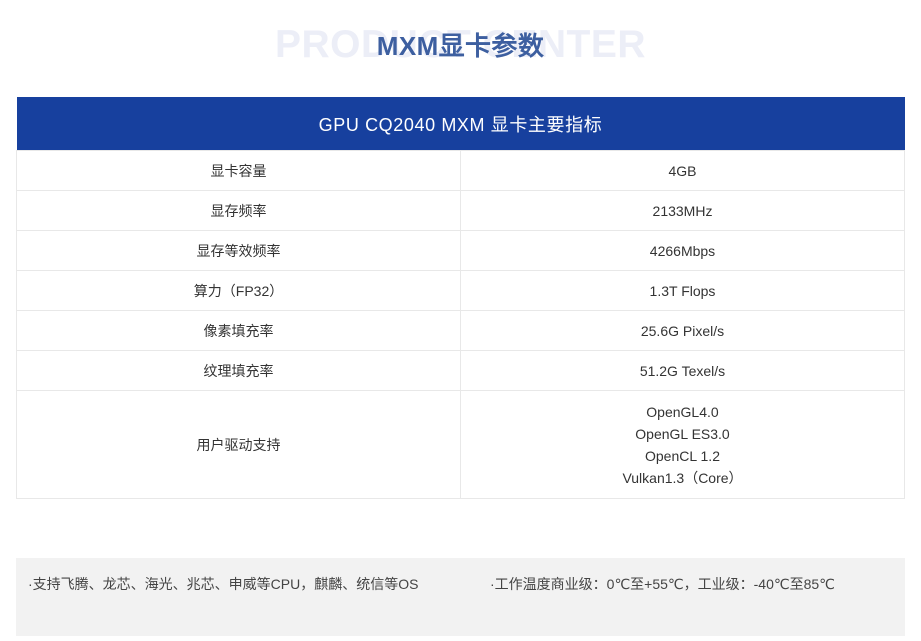 Image resolution: width=921 pixels, height=641 pixels. What do you see at coordinates (682, 170) in the screenshot?
I see `row-value: 4GB` at bounding box center [682, 170].